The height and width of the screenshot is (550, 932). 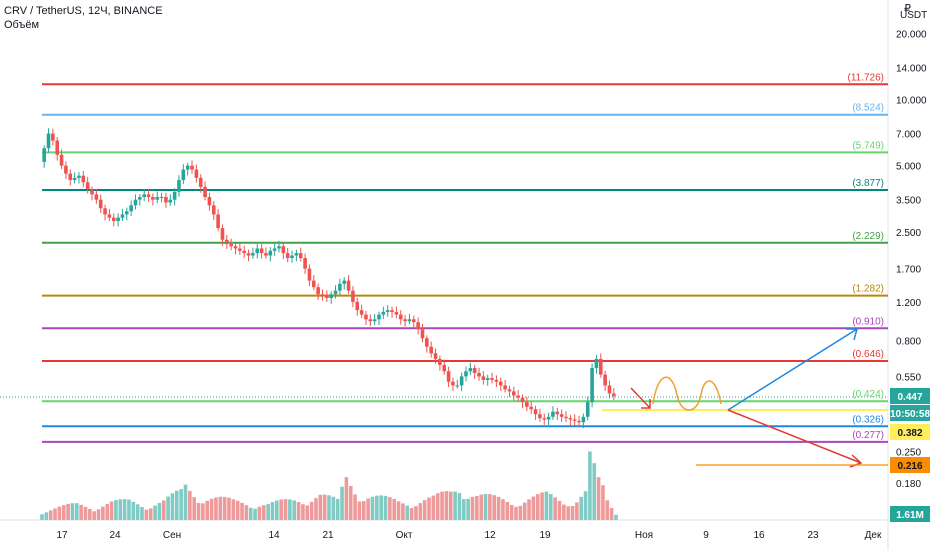 What do you see at coordinates (83, 11) in the screenshot?
I see `symbol-title: CRV / TetherUS, 12Ч, BINANCE` at bounding box center [83, 11].